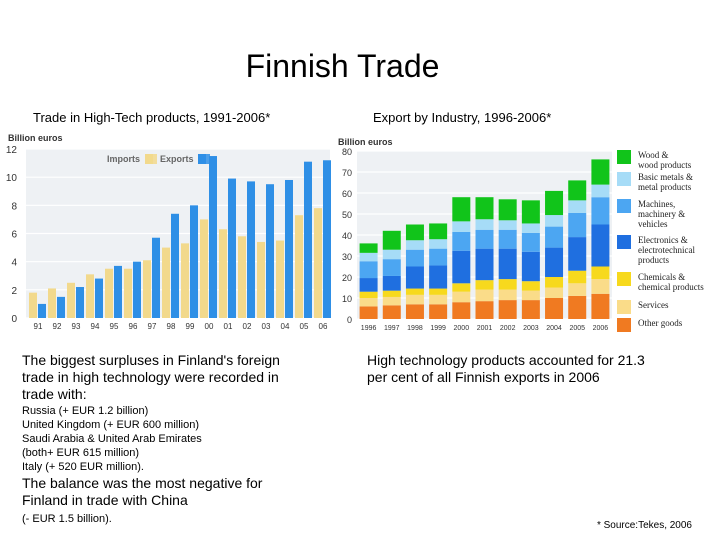 The width and height of the screenshot is (720, 540). What do you see at coordinates (14, 263) in the screenshot?
I see `y-tick-label: 4` at bounding box center [14, 263].